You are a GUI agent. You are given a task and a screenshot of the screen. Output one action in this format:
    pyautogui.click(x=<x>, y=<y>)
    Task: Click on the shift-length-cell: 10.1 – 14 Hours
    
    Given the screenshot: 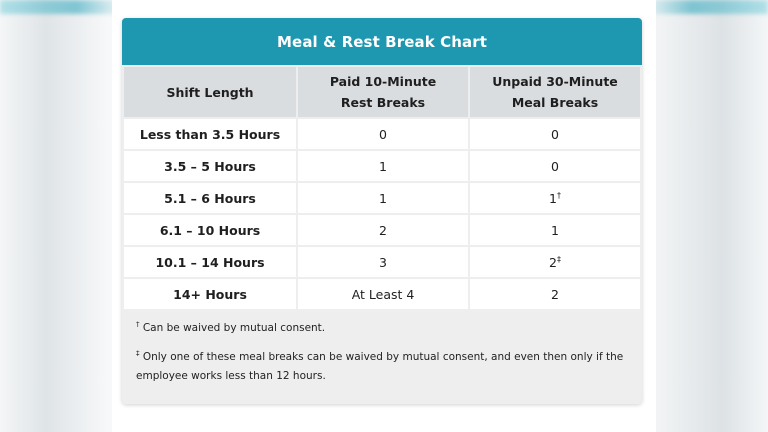 What is the action you would take?
    pyautogui.click(x=210, y=262)
    